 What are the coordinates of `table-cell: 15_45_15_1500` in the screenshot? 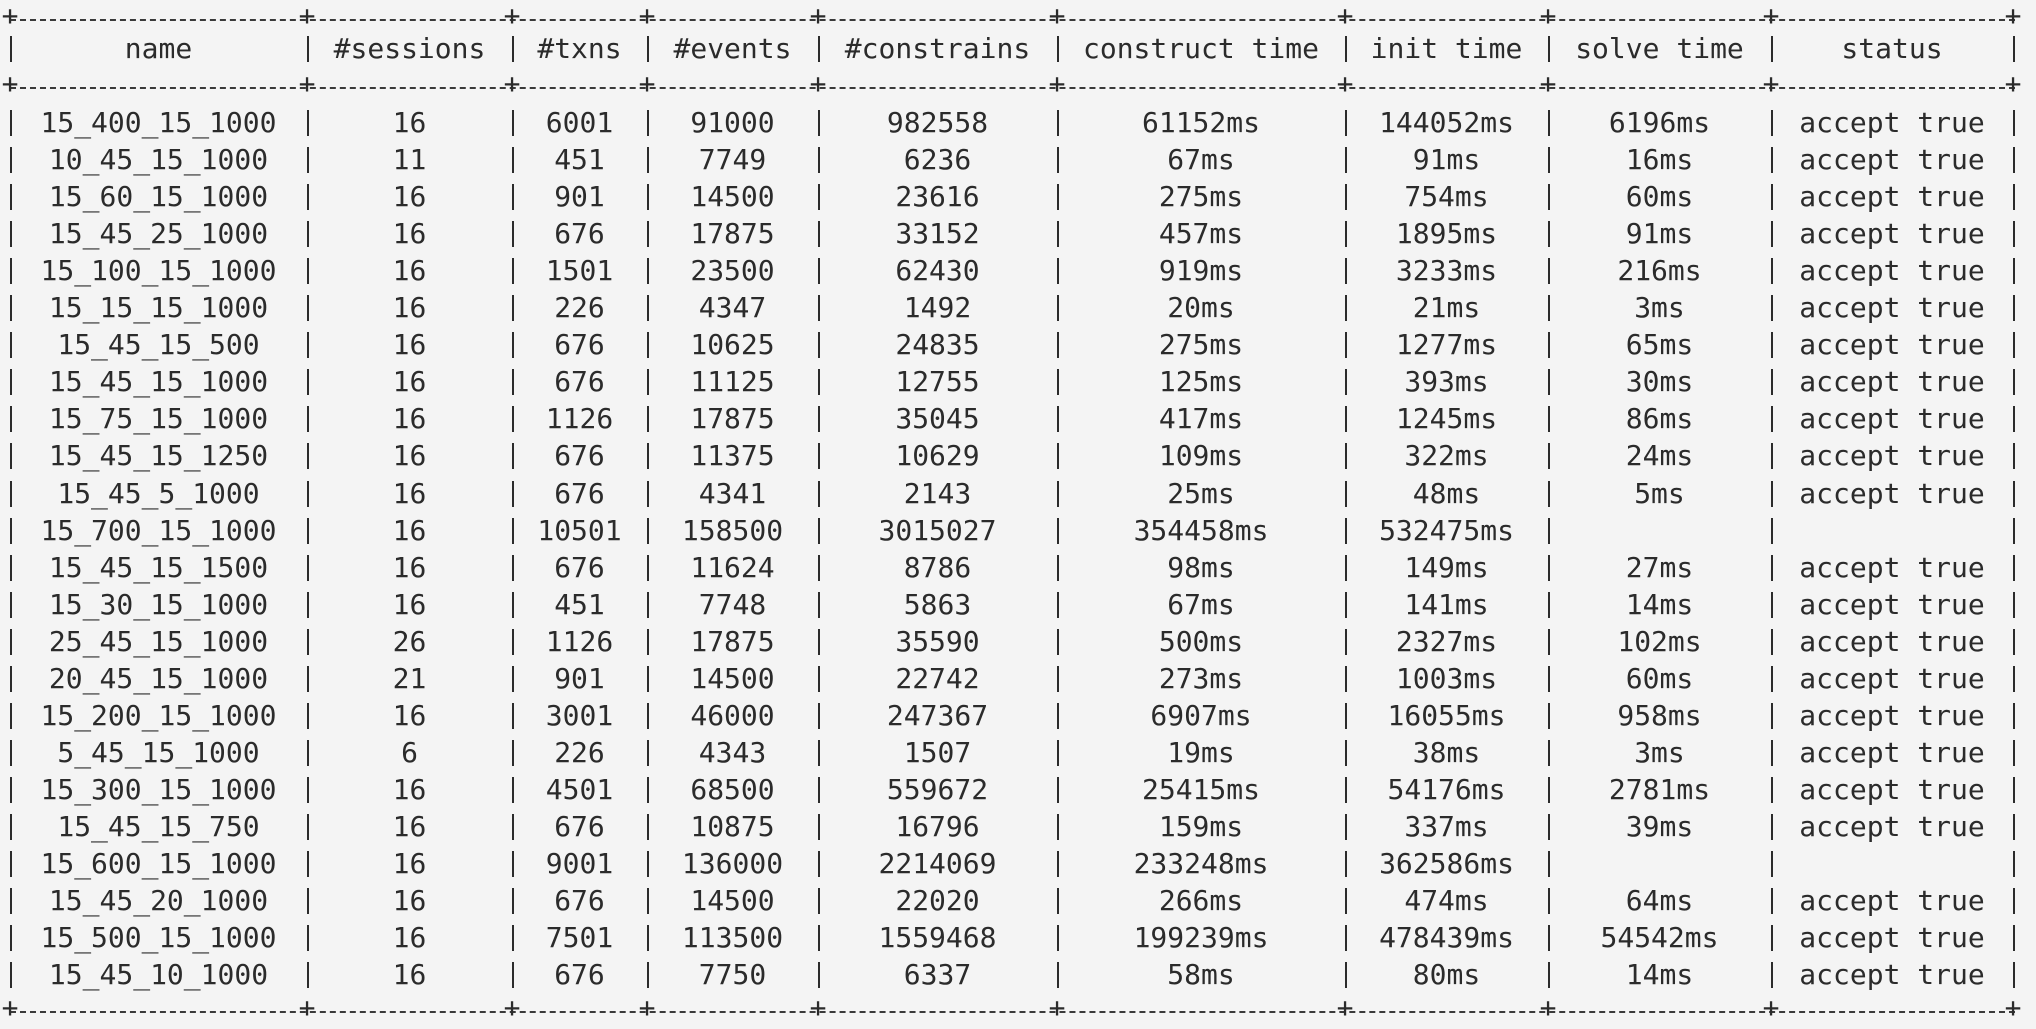 It's located at (158, 567).